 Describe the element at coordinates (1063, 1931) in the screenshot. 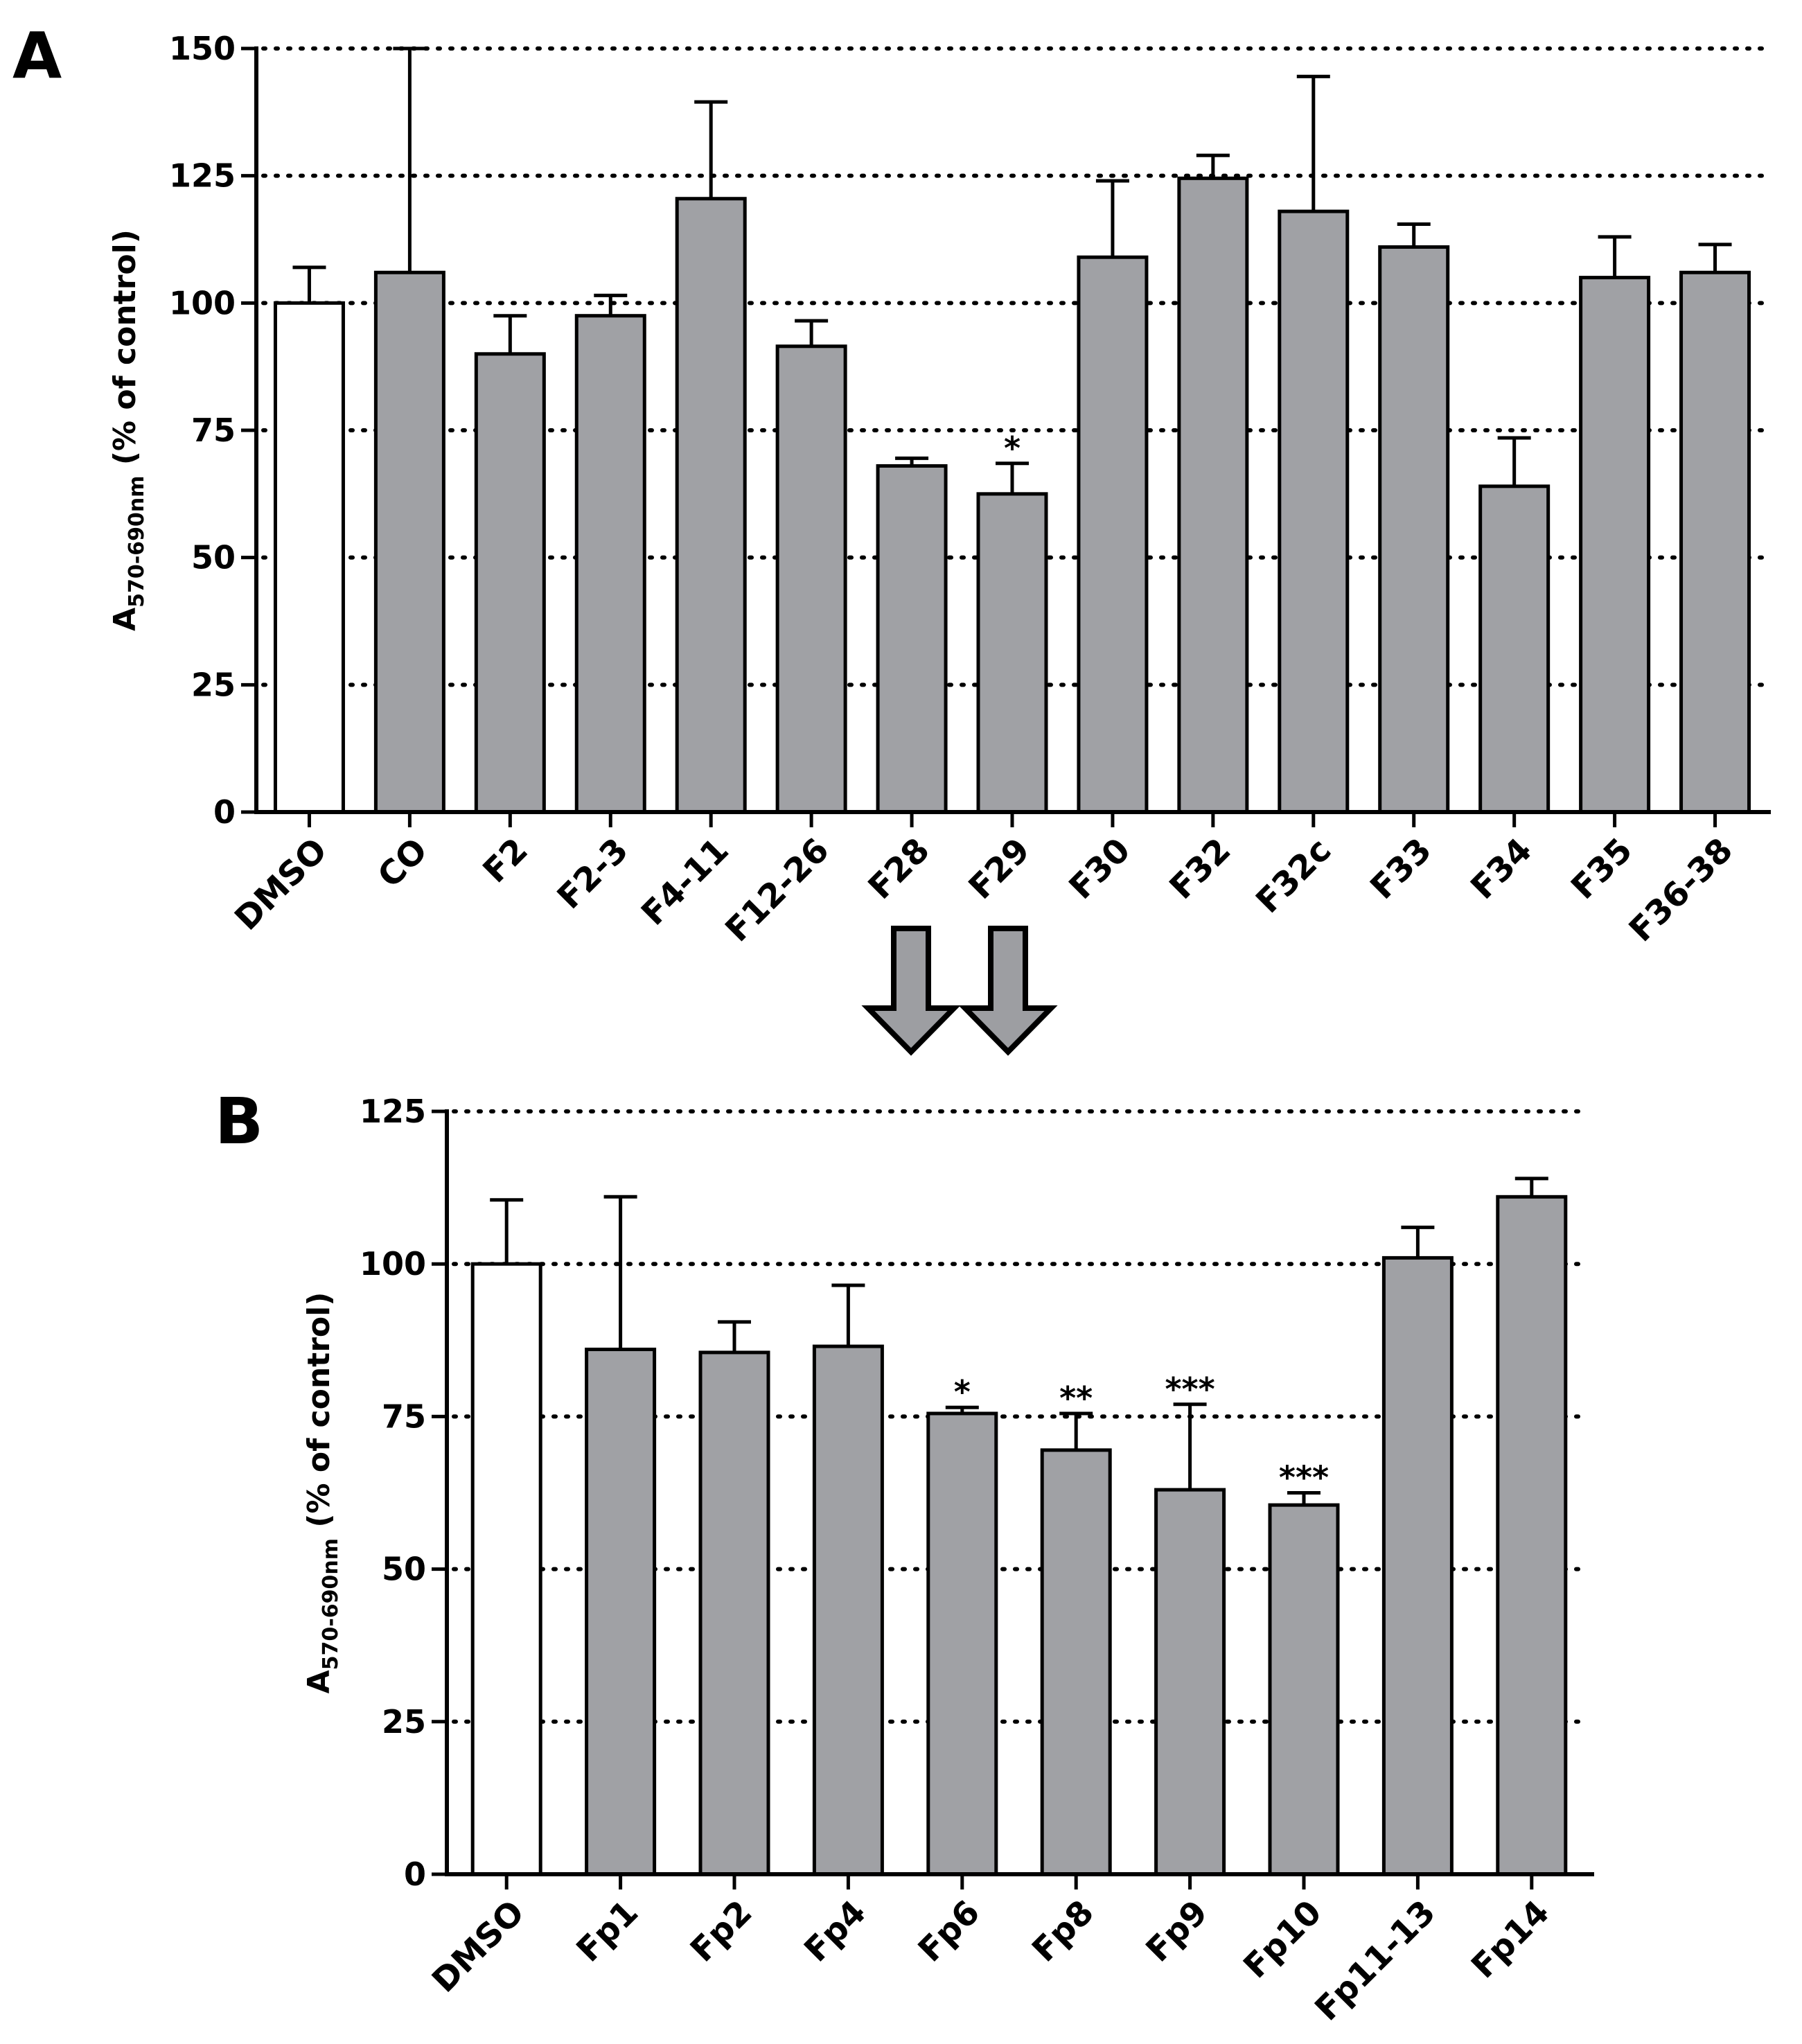

I see `category-label: Fp8` at that location.